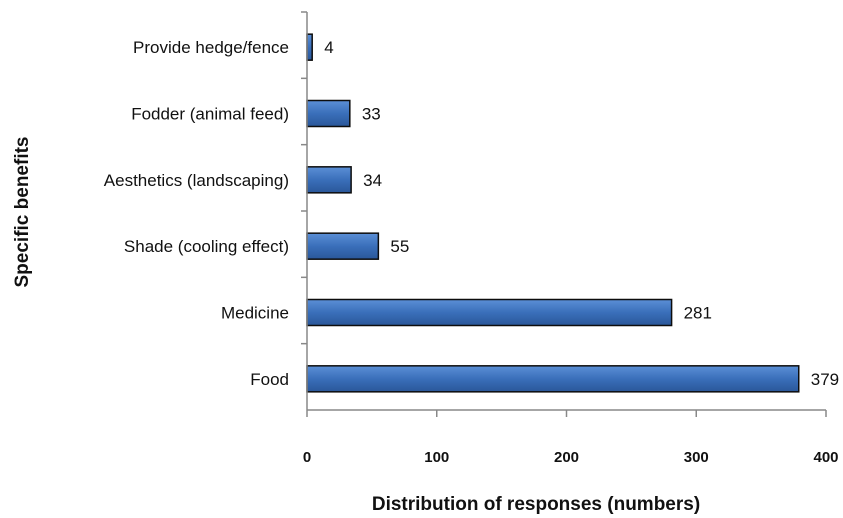 Image resolution: width=843 pixels, height=518 pixels. Describe the element at coordinates (371, 114) in the screenshot. I see `value-label-fodder-animal-feed: 33` at that location.